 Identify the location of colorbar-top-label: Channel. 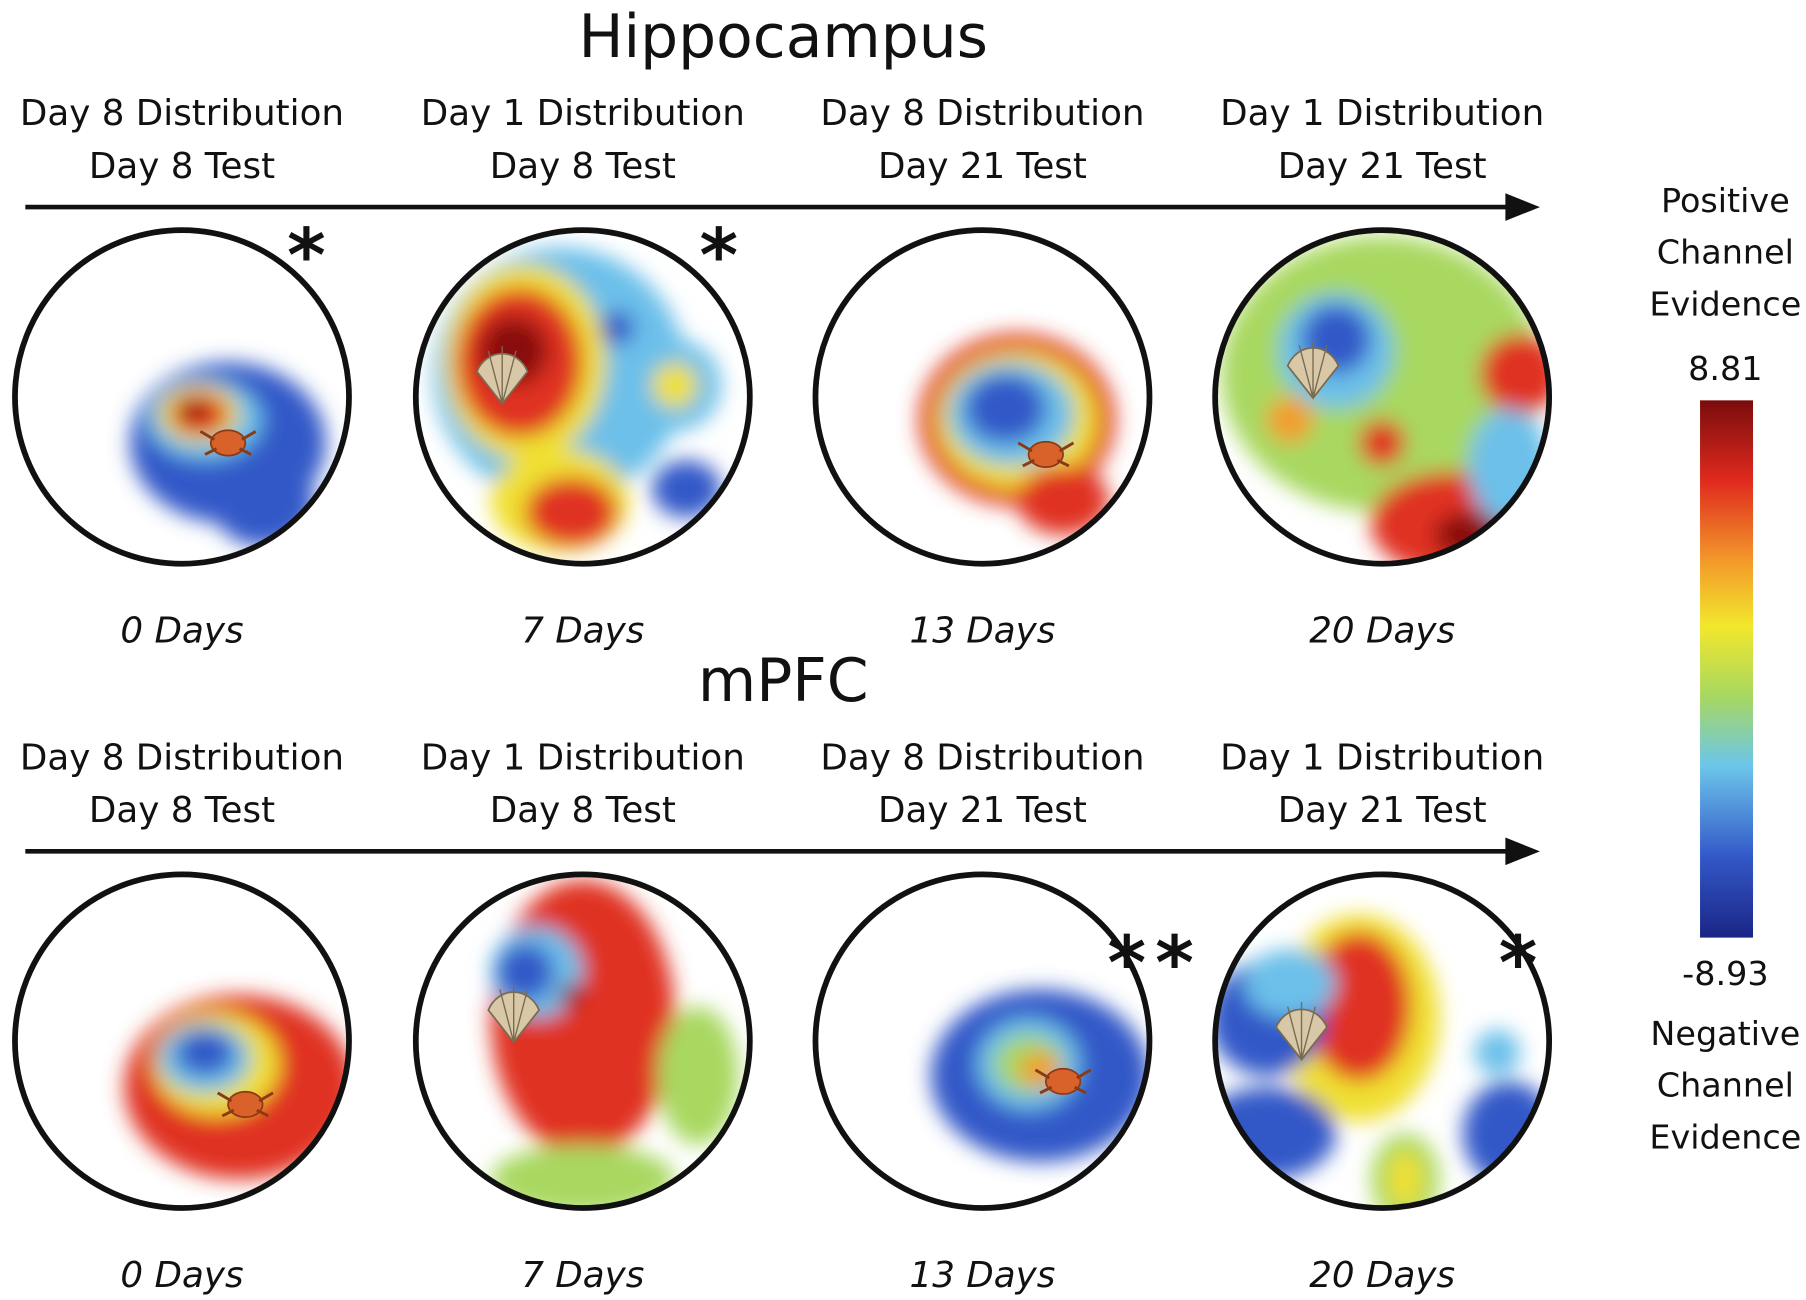
(1725, 252).